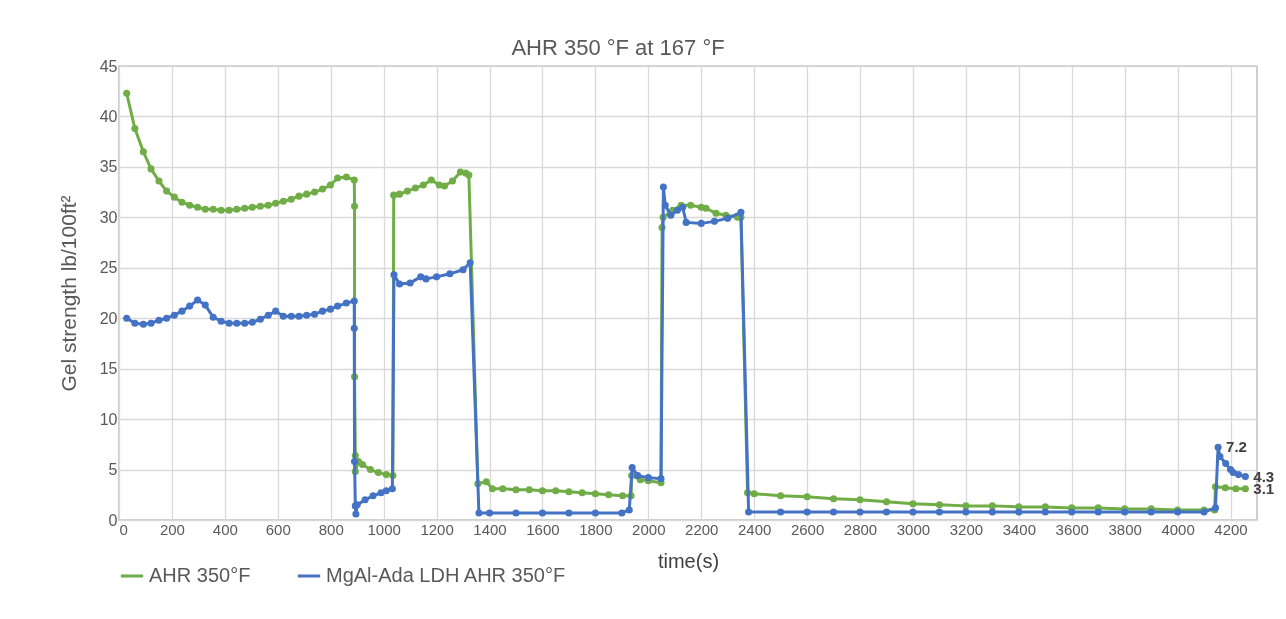  I want to click on x-tick-label: 3400, so click(1019, 529).